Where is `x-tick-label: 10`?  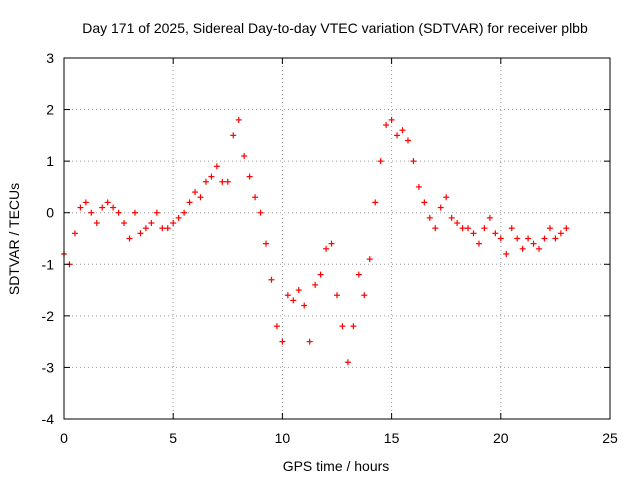 x-tick-label: 10 is located at coordinates (283, 438).